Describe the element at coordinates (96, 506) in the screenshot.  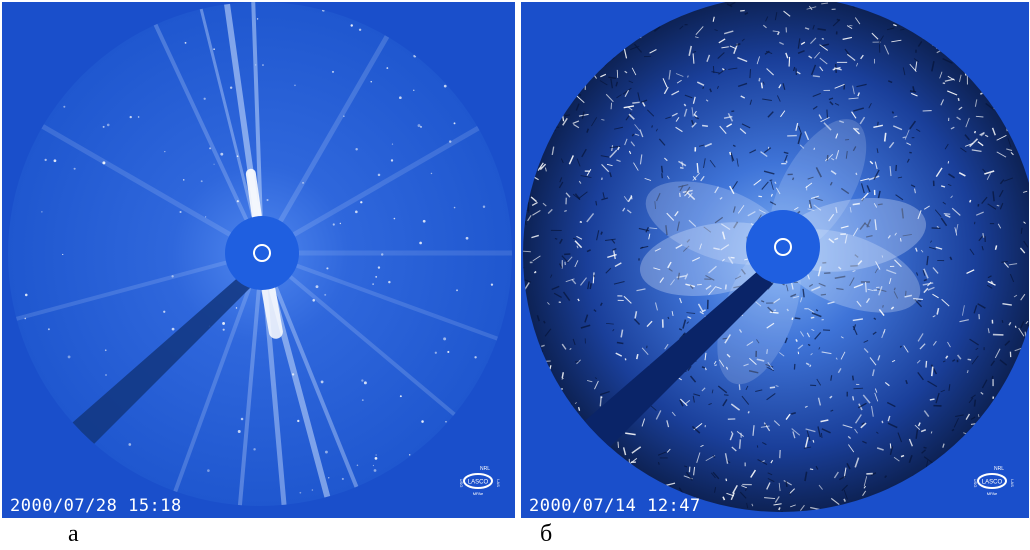
I see `timestamp-a: 2000/07/28 15:18` at that location.